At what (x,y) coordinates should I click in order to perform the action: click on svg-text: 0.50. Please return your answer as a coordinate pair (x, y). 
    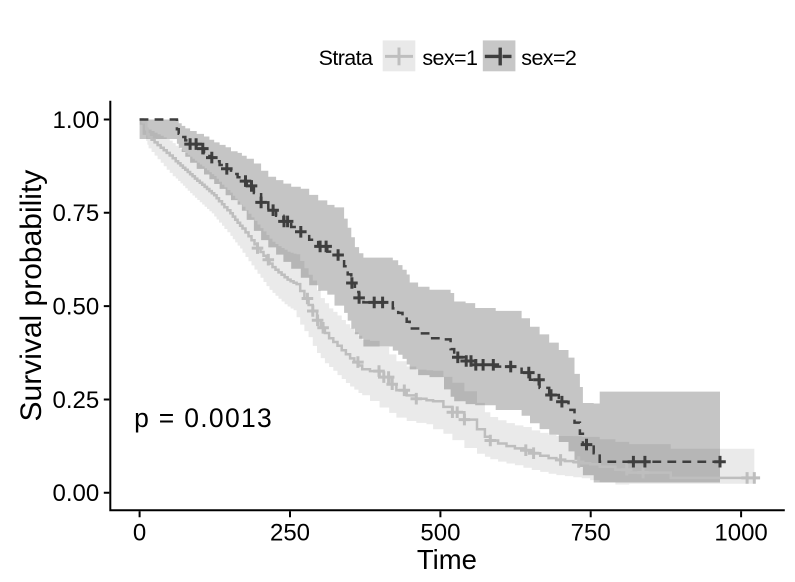
    Looking at the image, I should click on (75, 306).